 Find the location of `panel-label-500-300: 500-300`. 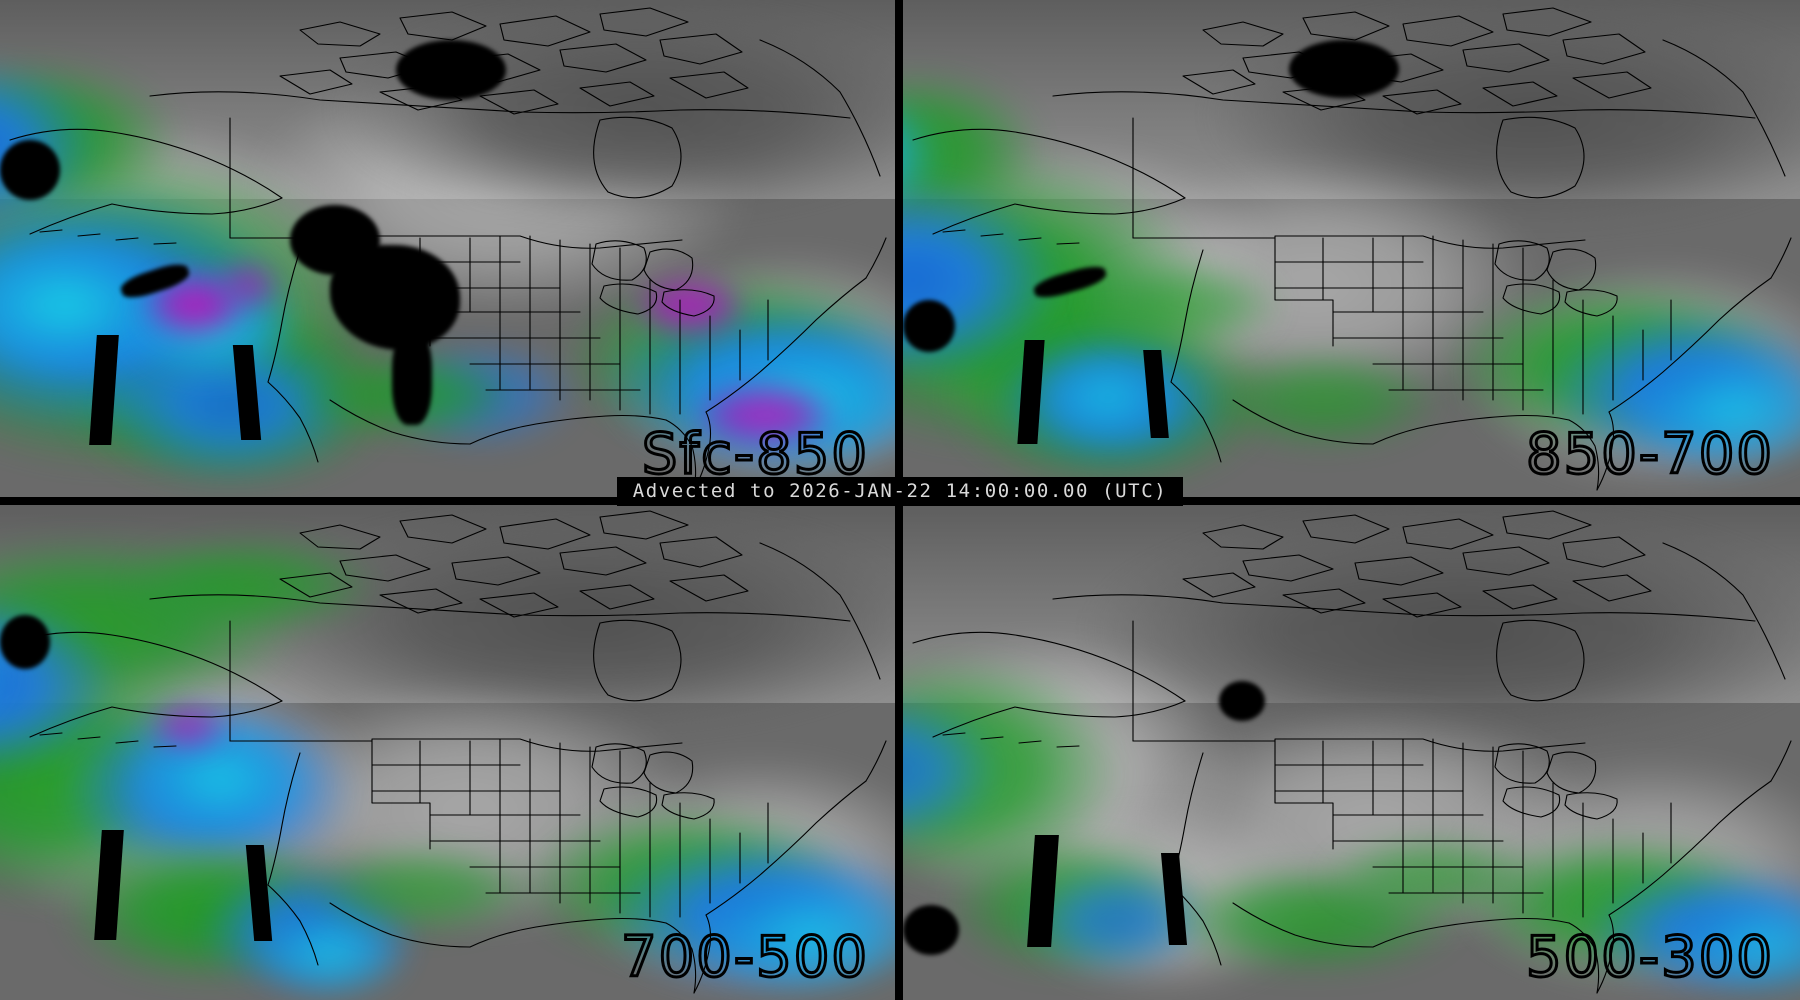

panel-label-500-300: 500-300 is located at coordinates (1649, 957).